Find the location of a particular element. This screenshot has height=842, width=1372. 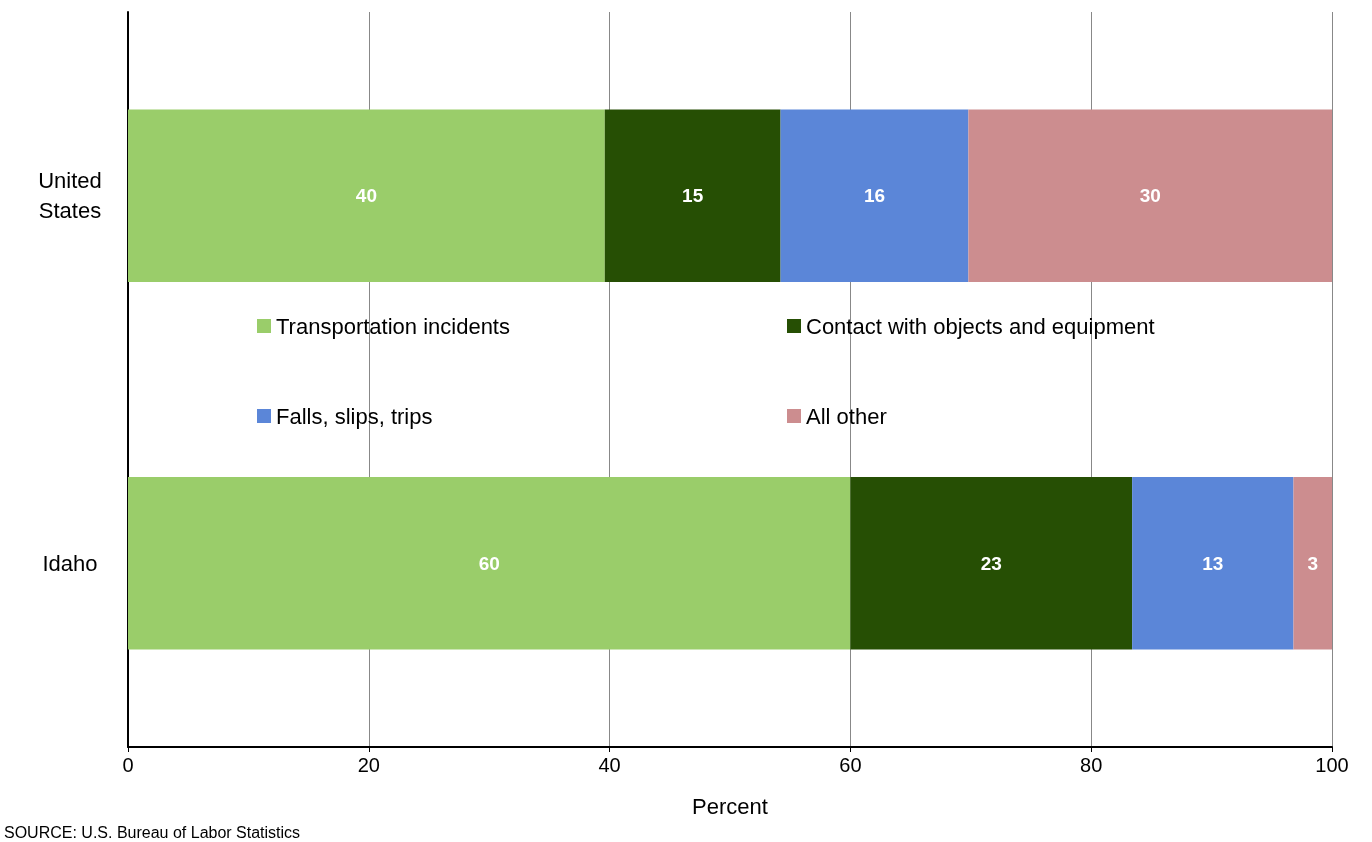

data-label: 16 is located at coordinates (874, 196).